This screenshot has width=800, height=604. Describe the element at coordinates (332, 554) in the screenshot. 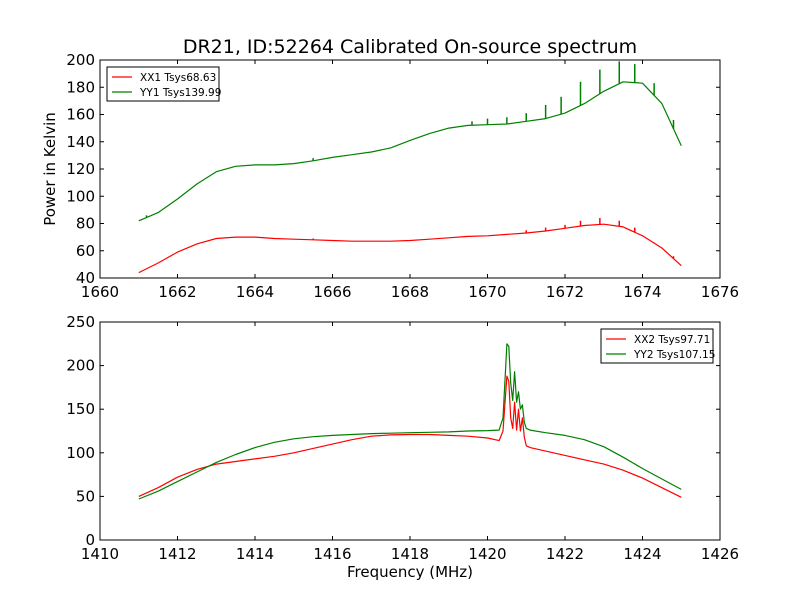

I see `x-tick-label: 1416` at that location.